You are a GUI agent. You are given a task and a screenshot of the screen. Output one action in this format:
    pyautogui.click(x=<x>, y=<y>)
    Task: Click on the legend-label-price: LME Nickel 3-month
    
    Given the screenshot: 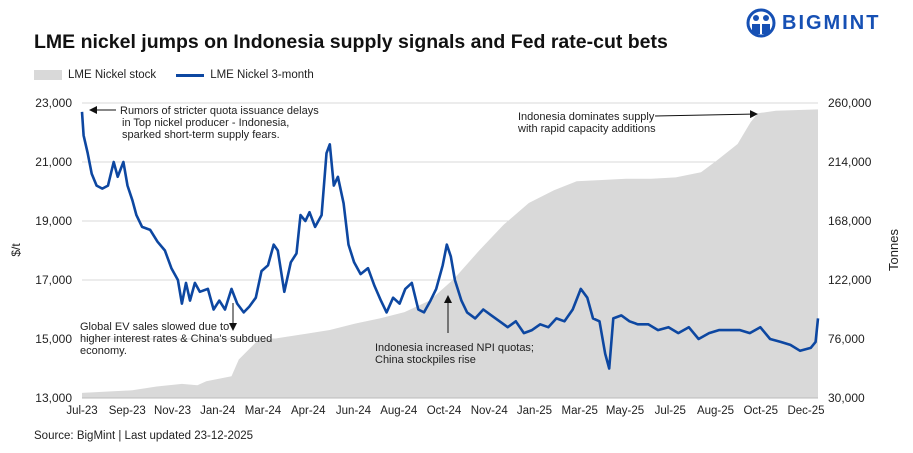 What is the action you would take?
    pyautogui.click(x=262, y=75)
    